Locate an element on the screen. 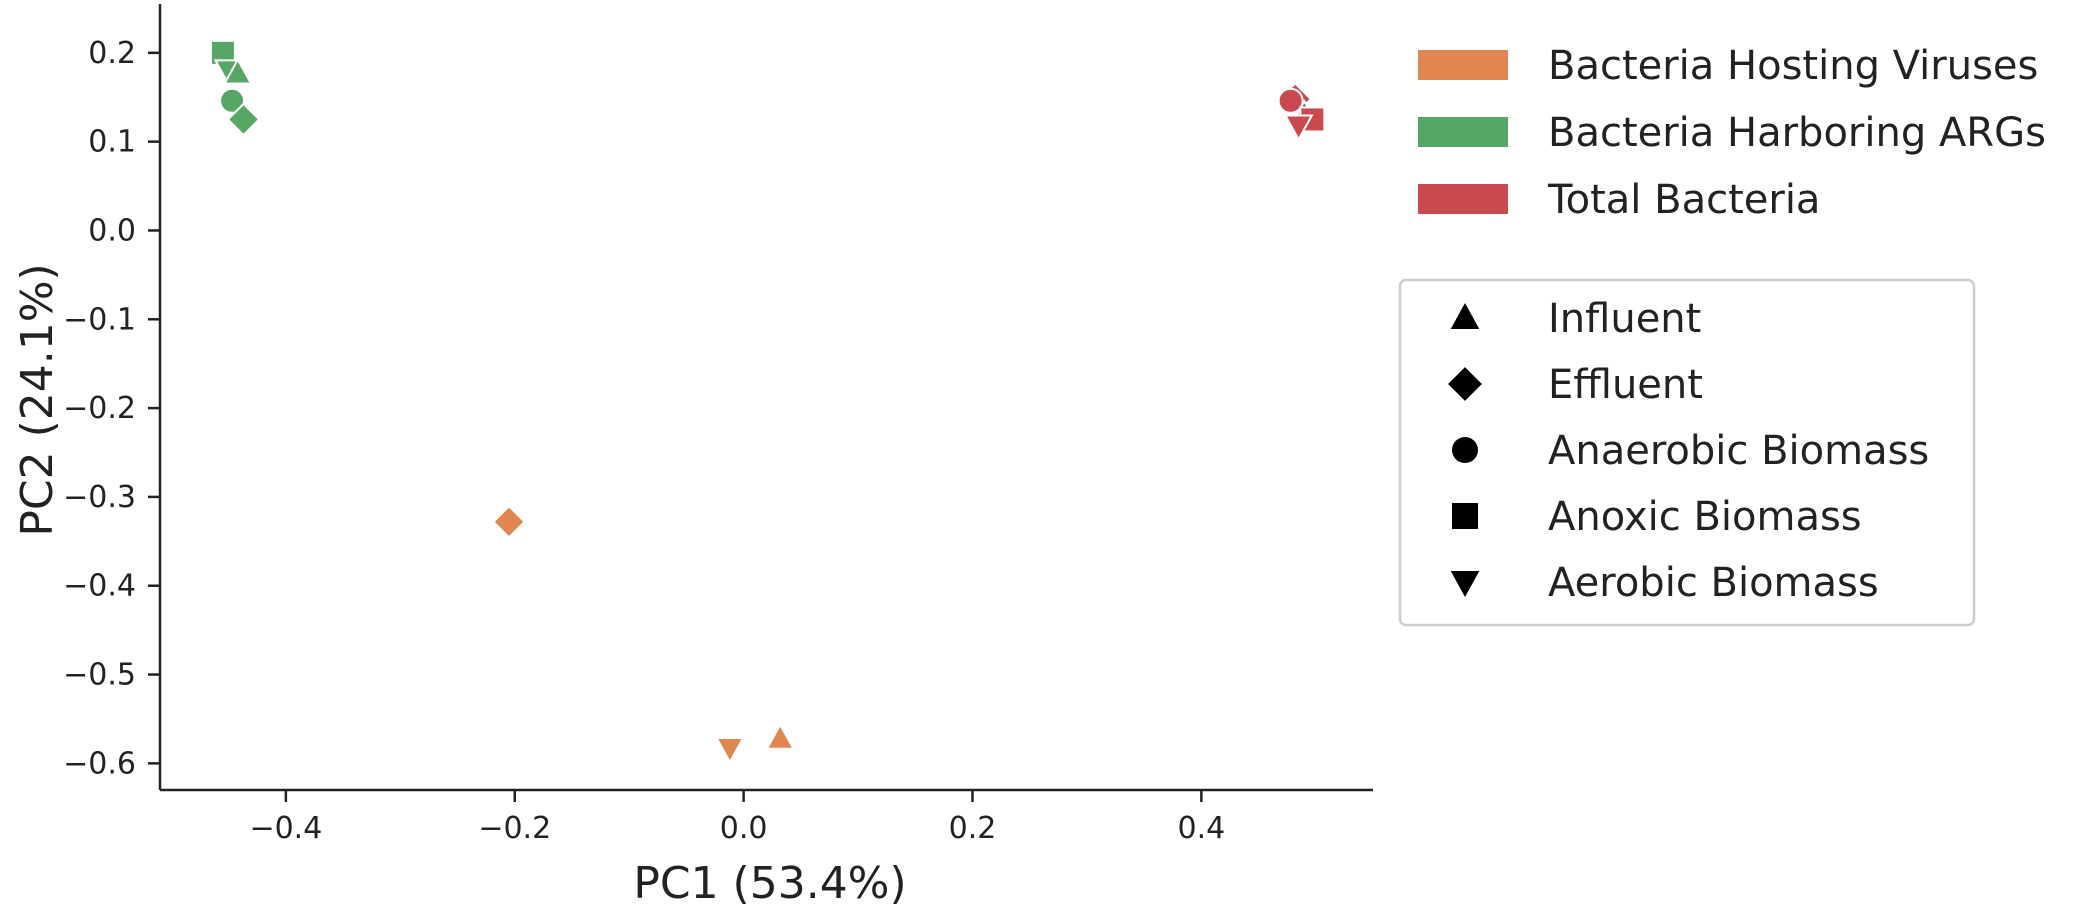 The width and height of the screenshot is (2079, 915). marker-legend-label: Anoxic Biomass is located at coordinates (1705, 517).